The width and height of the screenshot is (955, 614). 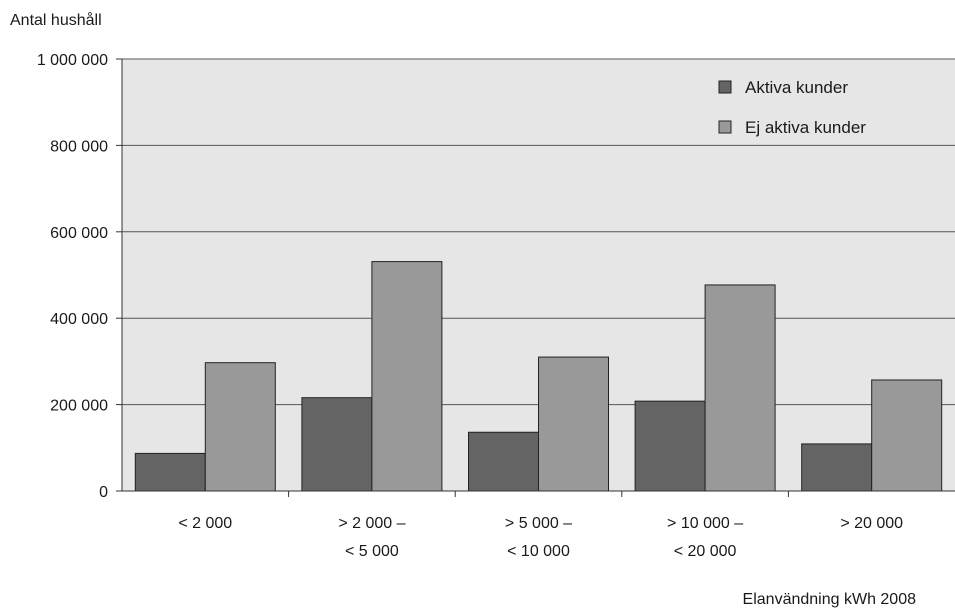 I want to click on x-tick-label: > 5 000 –, so click(x=538, y=523).